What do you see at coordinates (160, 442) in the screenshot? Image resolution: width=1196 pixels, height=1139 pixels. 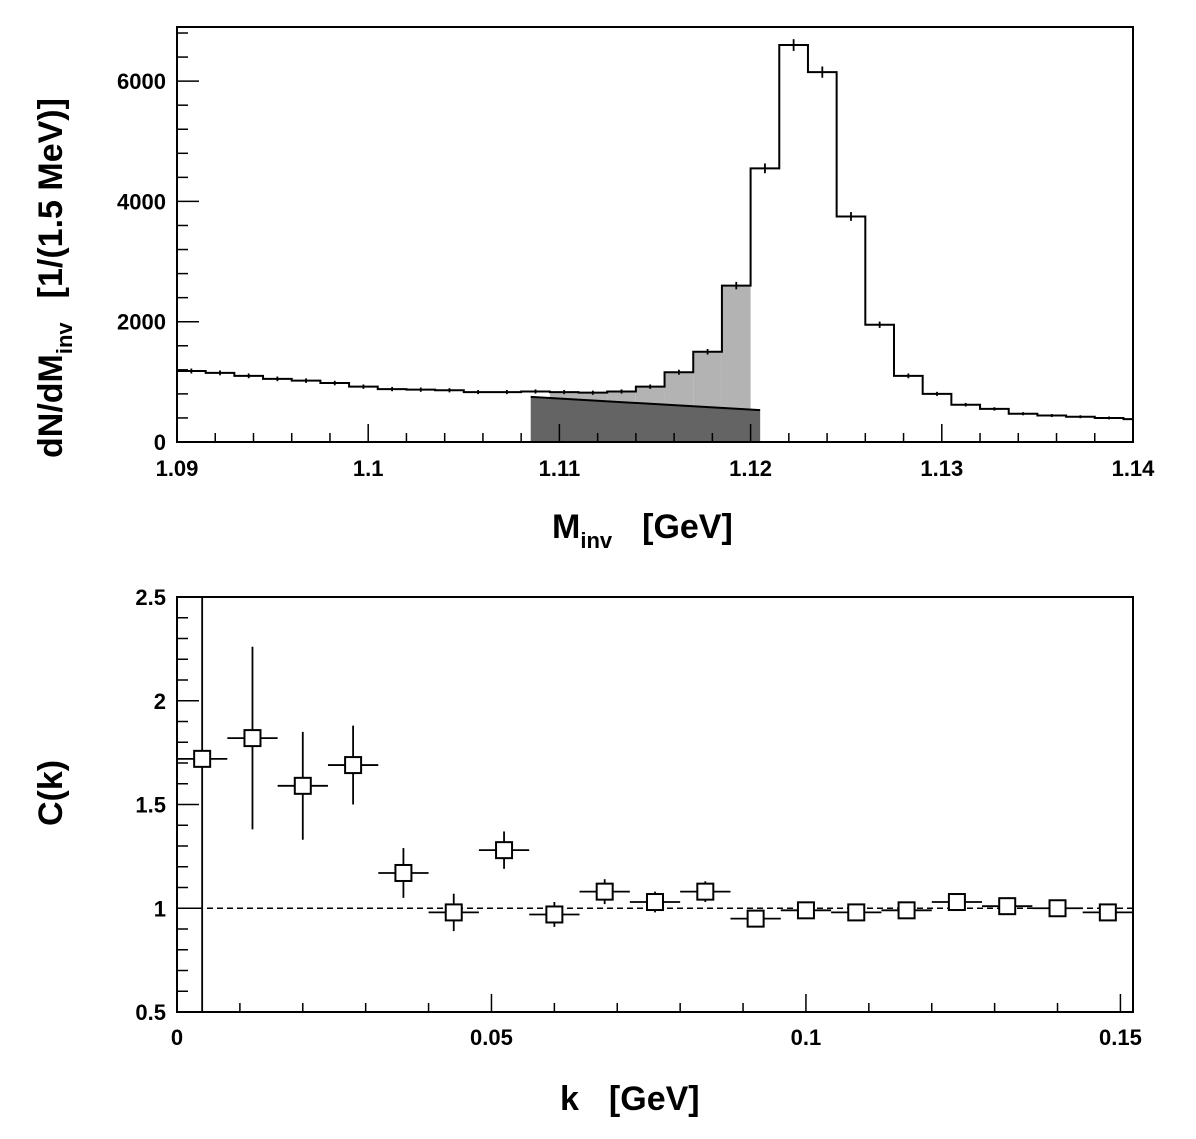 I see `y-tick-label: 0` at bounding box center [160, 442].